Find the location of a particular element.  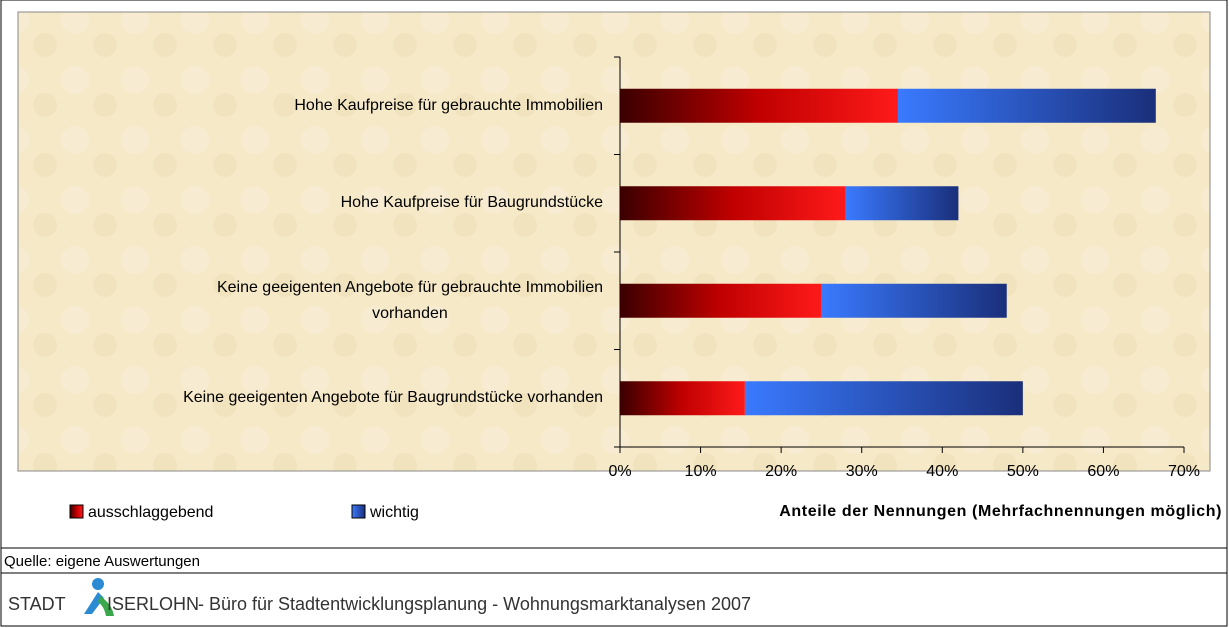

legend-label: ausschlaggebend is located at coordinates (150, 512).